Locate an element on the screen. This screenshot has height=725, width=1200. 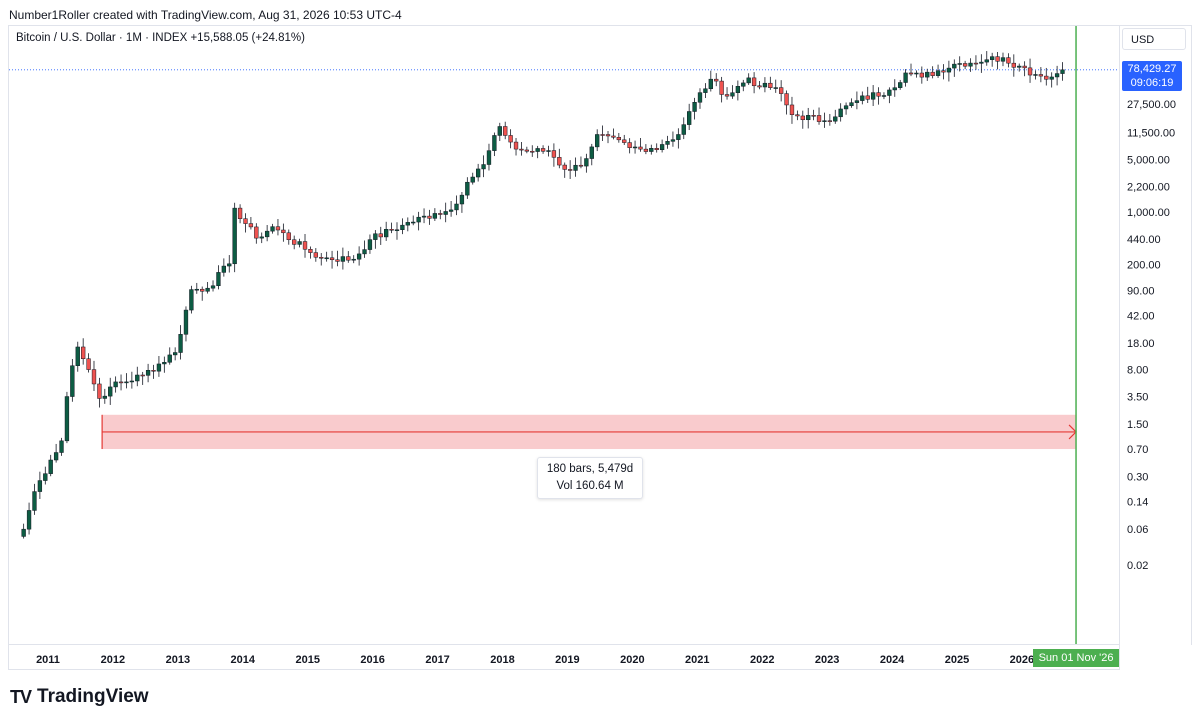
y-tick-label: 11,500.00 is located at coordinates (1151, 133).